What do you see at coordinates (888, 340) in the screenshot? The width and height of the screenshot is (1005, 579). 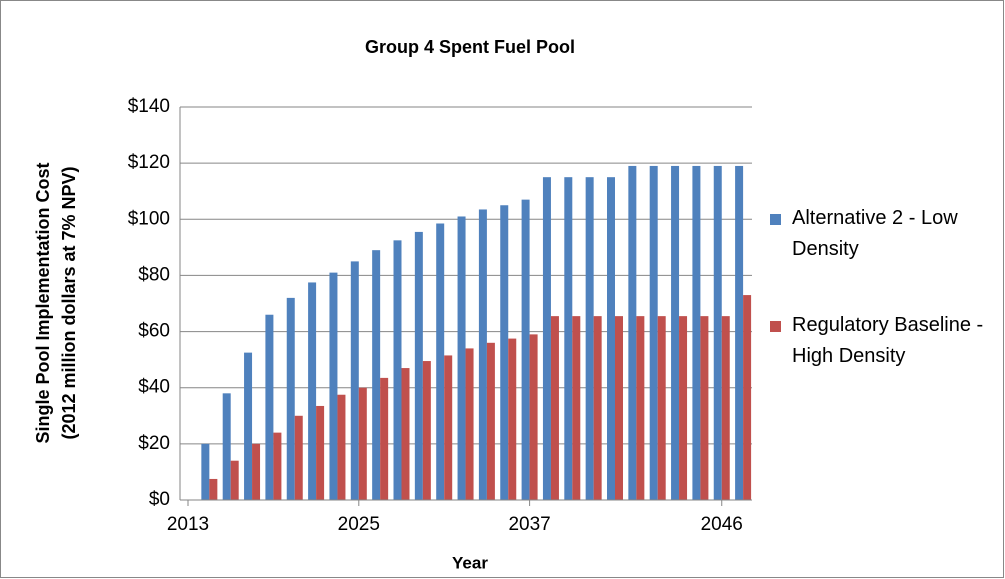 I see `legend-label: Regulatory Baseline - High Density` at bounding box center [888, 340].